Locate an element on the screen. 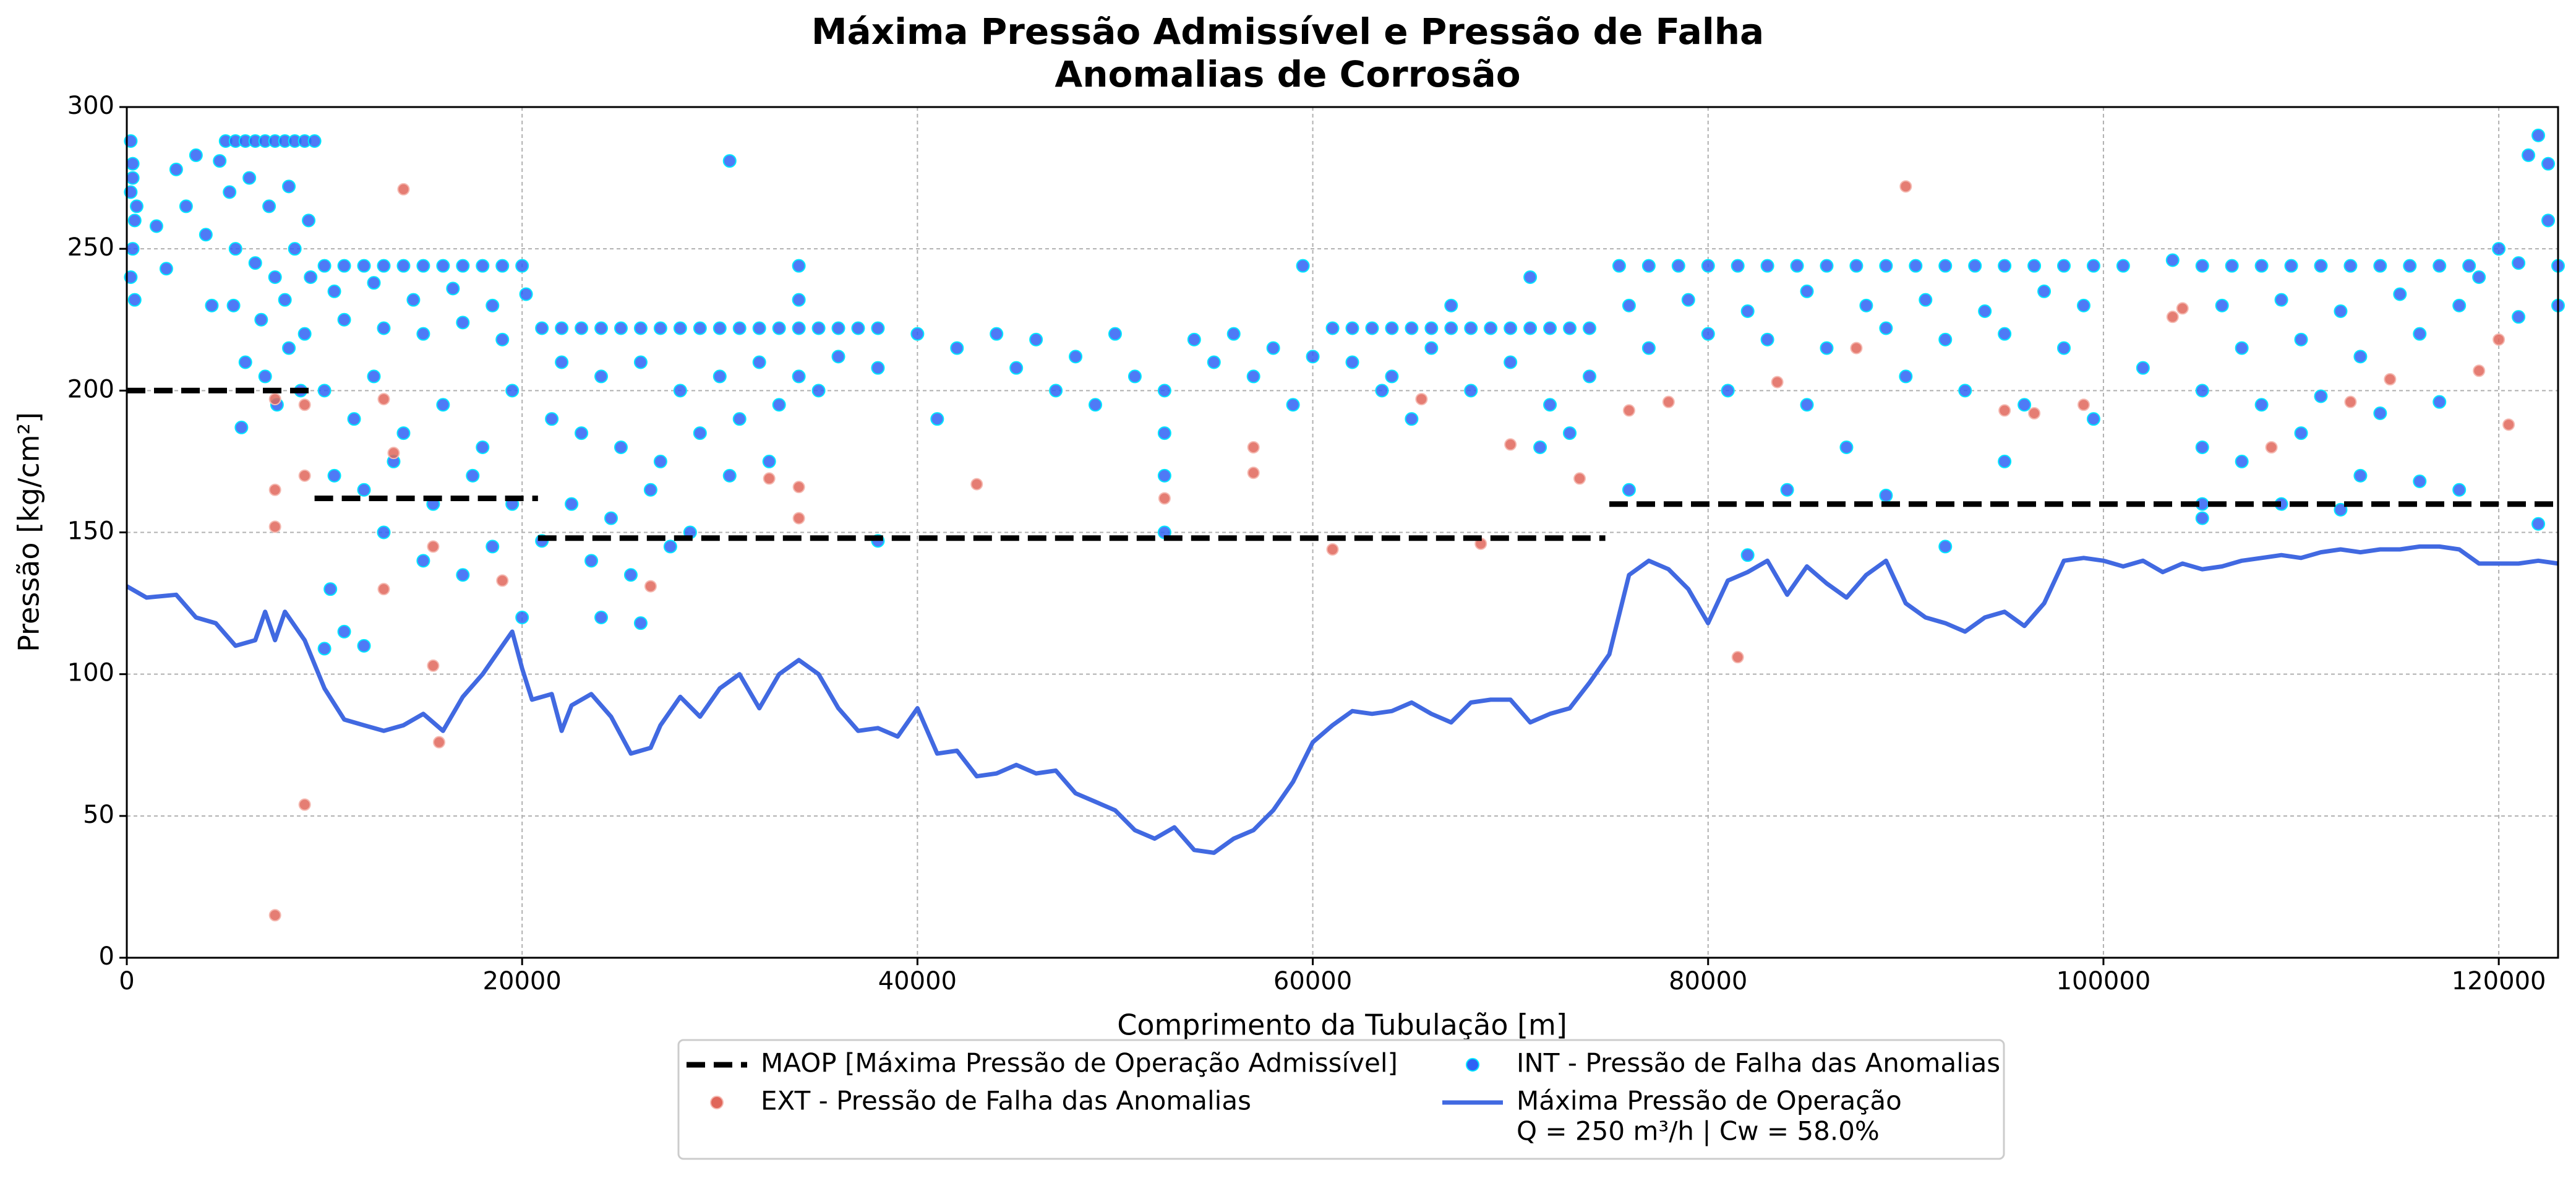  y-tick-label: 0 is located at coordinates (106, 956).